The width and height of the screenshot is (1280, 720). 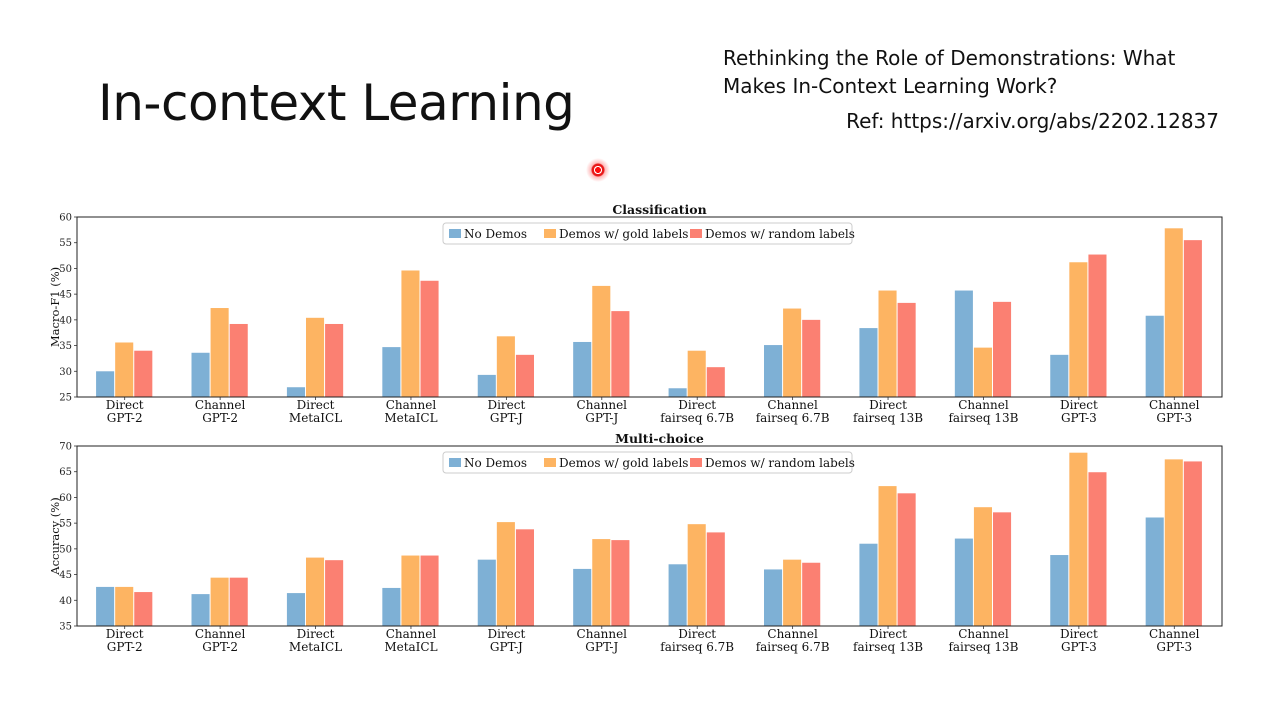 What do you see at coordinates (65, 549) in the screenshot?
I see `y-tick-label: 50` at bounding box center [65, 549].